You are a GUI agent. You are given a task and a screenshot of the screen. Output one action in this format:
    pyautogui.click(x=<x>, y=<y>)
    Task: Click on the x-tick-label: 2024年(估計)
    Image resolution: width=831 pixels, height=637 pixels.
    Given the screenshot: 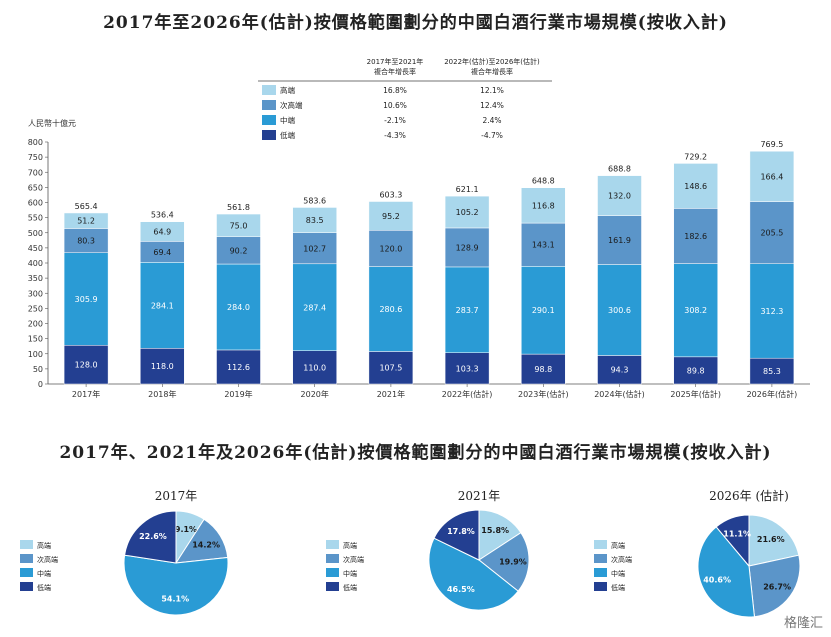 What is the action you would take?
    pyautogui.click(x=619, y=394)
    